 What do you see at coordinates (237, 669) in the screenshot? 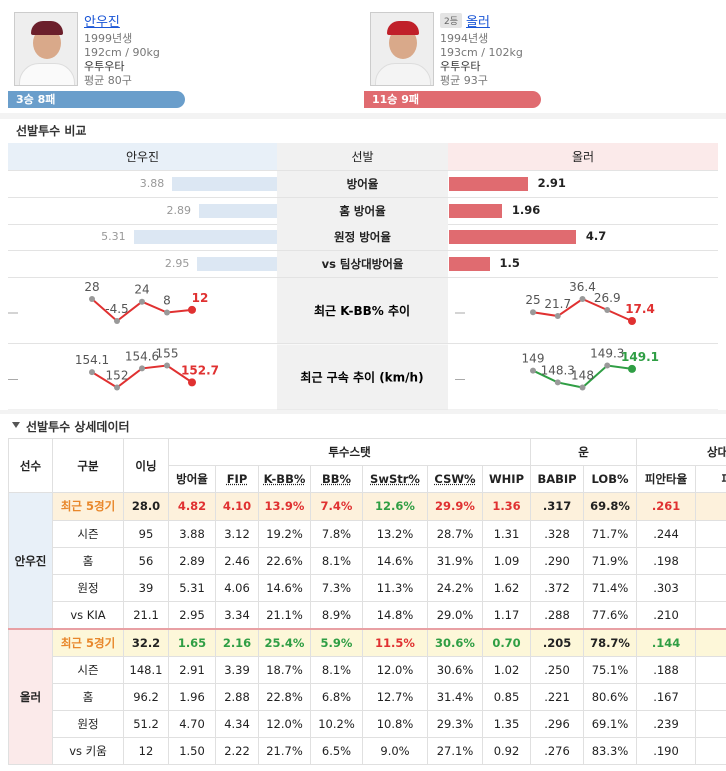
I see `stat-cell: 3.39` at bounding box center [237, 669].